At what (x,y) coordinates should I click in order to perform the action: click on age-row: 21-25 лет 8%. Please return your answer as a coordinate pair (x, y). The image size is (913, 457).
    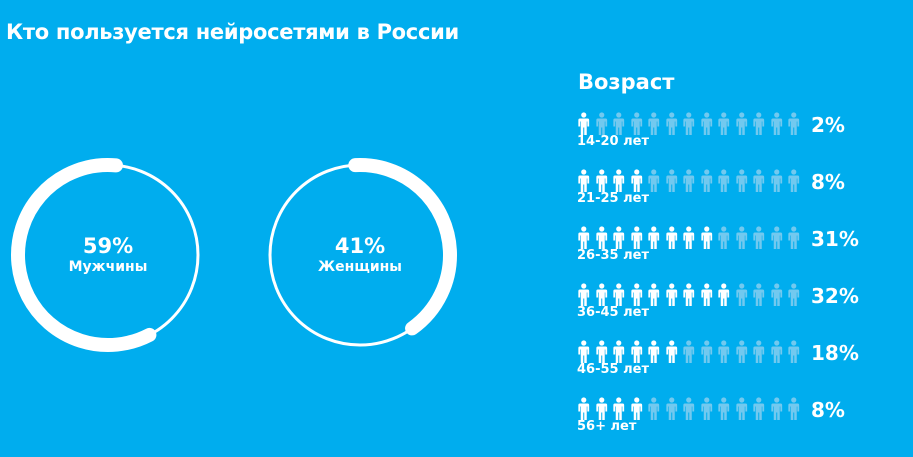
    Looking at the image, I should click on (725, 197).